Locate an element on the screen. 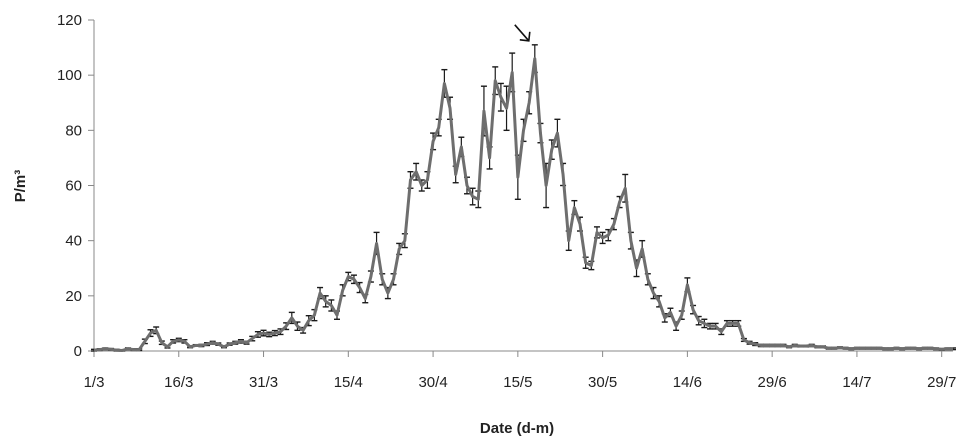 The width and height of the screenshot is (963, 439). y-tick-label: 60 is located at coordinates (73, 186).